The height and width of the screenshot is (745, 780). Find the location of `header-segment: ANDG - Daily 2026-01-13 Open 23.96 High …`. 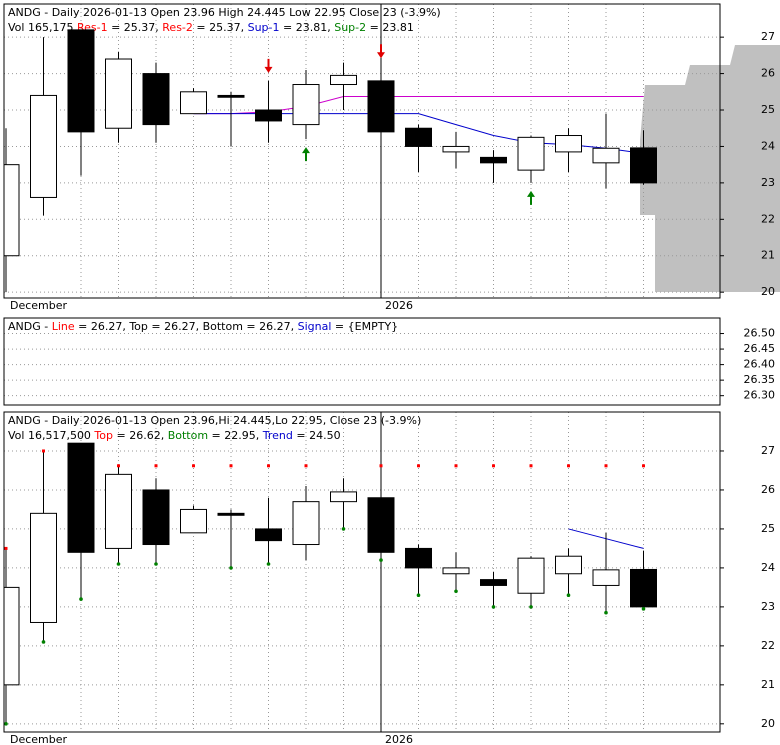

header-segment: ANDG - Daily 2026-01-13 Open 23.96 High … is located at coordinates (224, 12).